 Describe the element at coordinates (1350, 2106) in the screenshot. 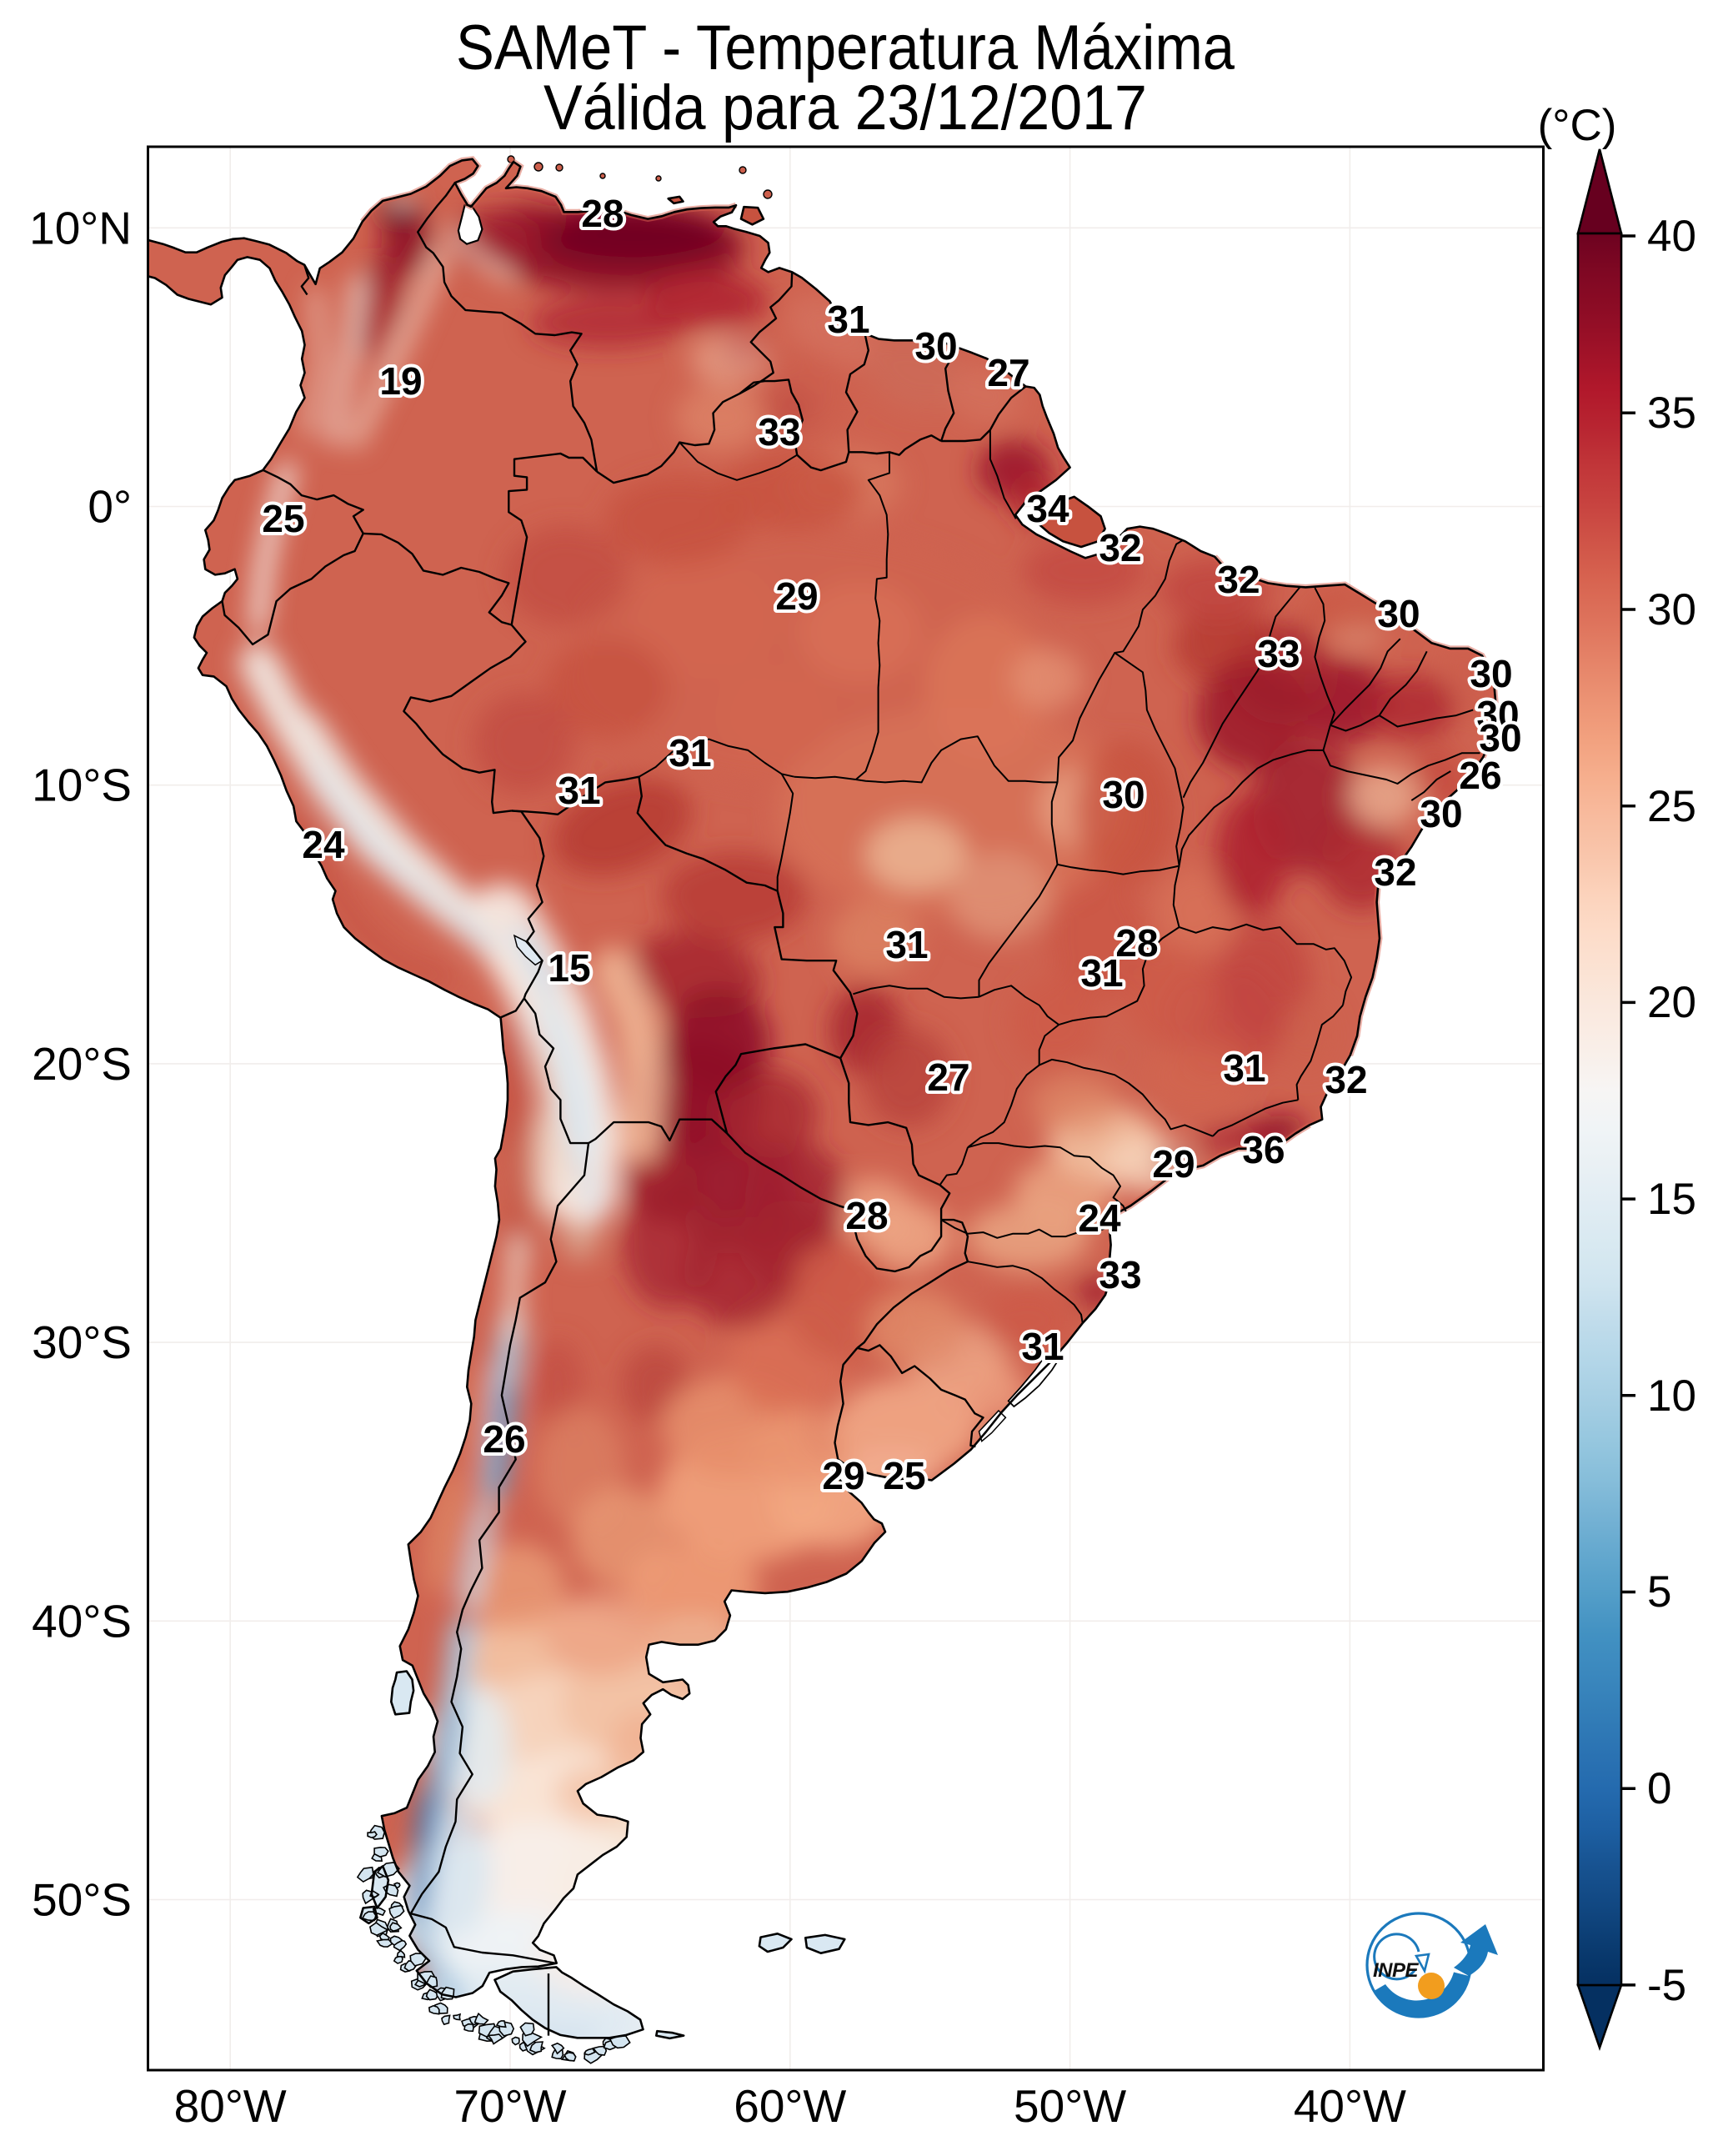

I see `svg-text: 40°W` at that location.